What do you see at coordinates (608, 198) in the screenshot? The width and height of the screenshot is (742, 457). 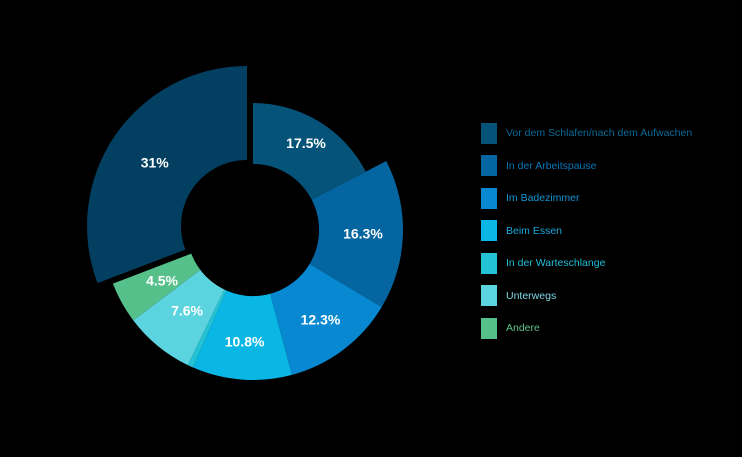 I see `legend-item: Im Badezimmer` at bounding box center [608, 198].